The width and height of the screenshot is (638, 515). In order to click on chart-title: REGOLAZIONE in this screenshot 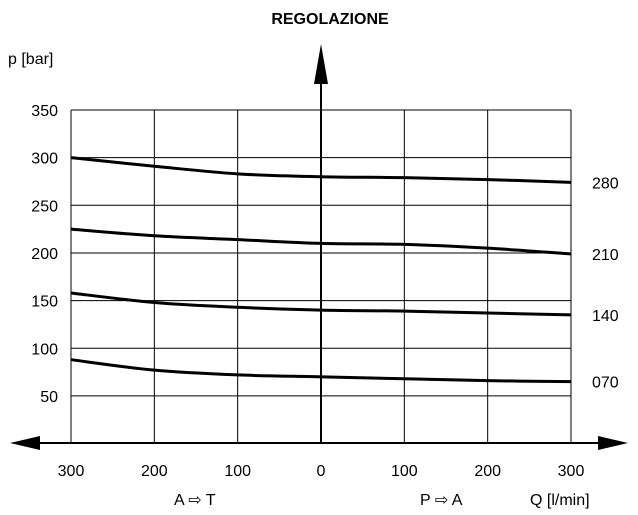, I will do `click(330, 19)`.